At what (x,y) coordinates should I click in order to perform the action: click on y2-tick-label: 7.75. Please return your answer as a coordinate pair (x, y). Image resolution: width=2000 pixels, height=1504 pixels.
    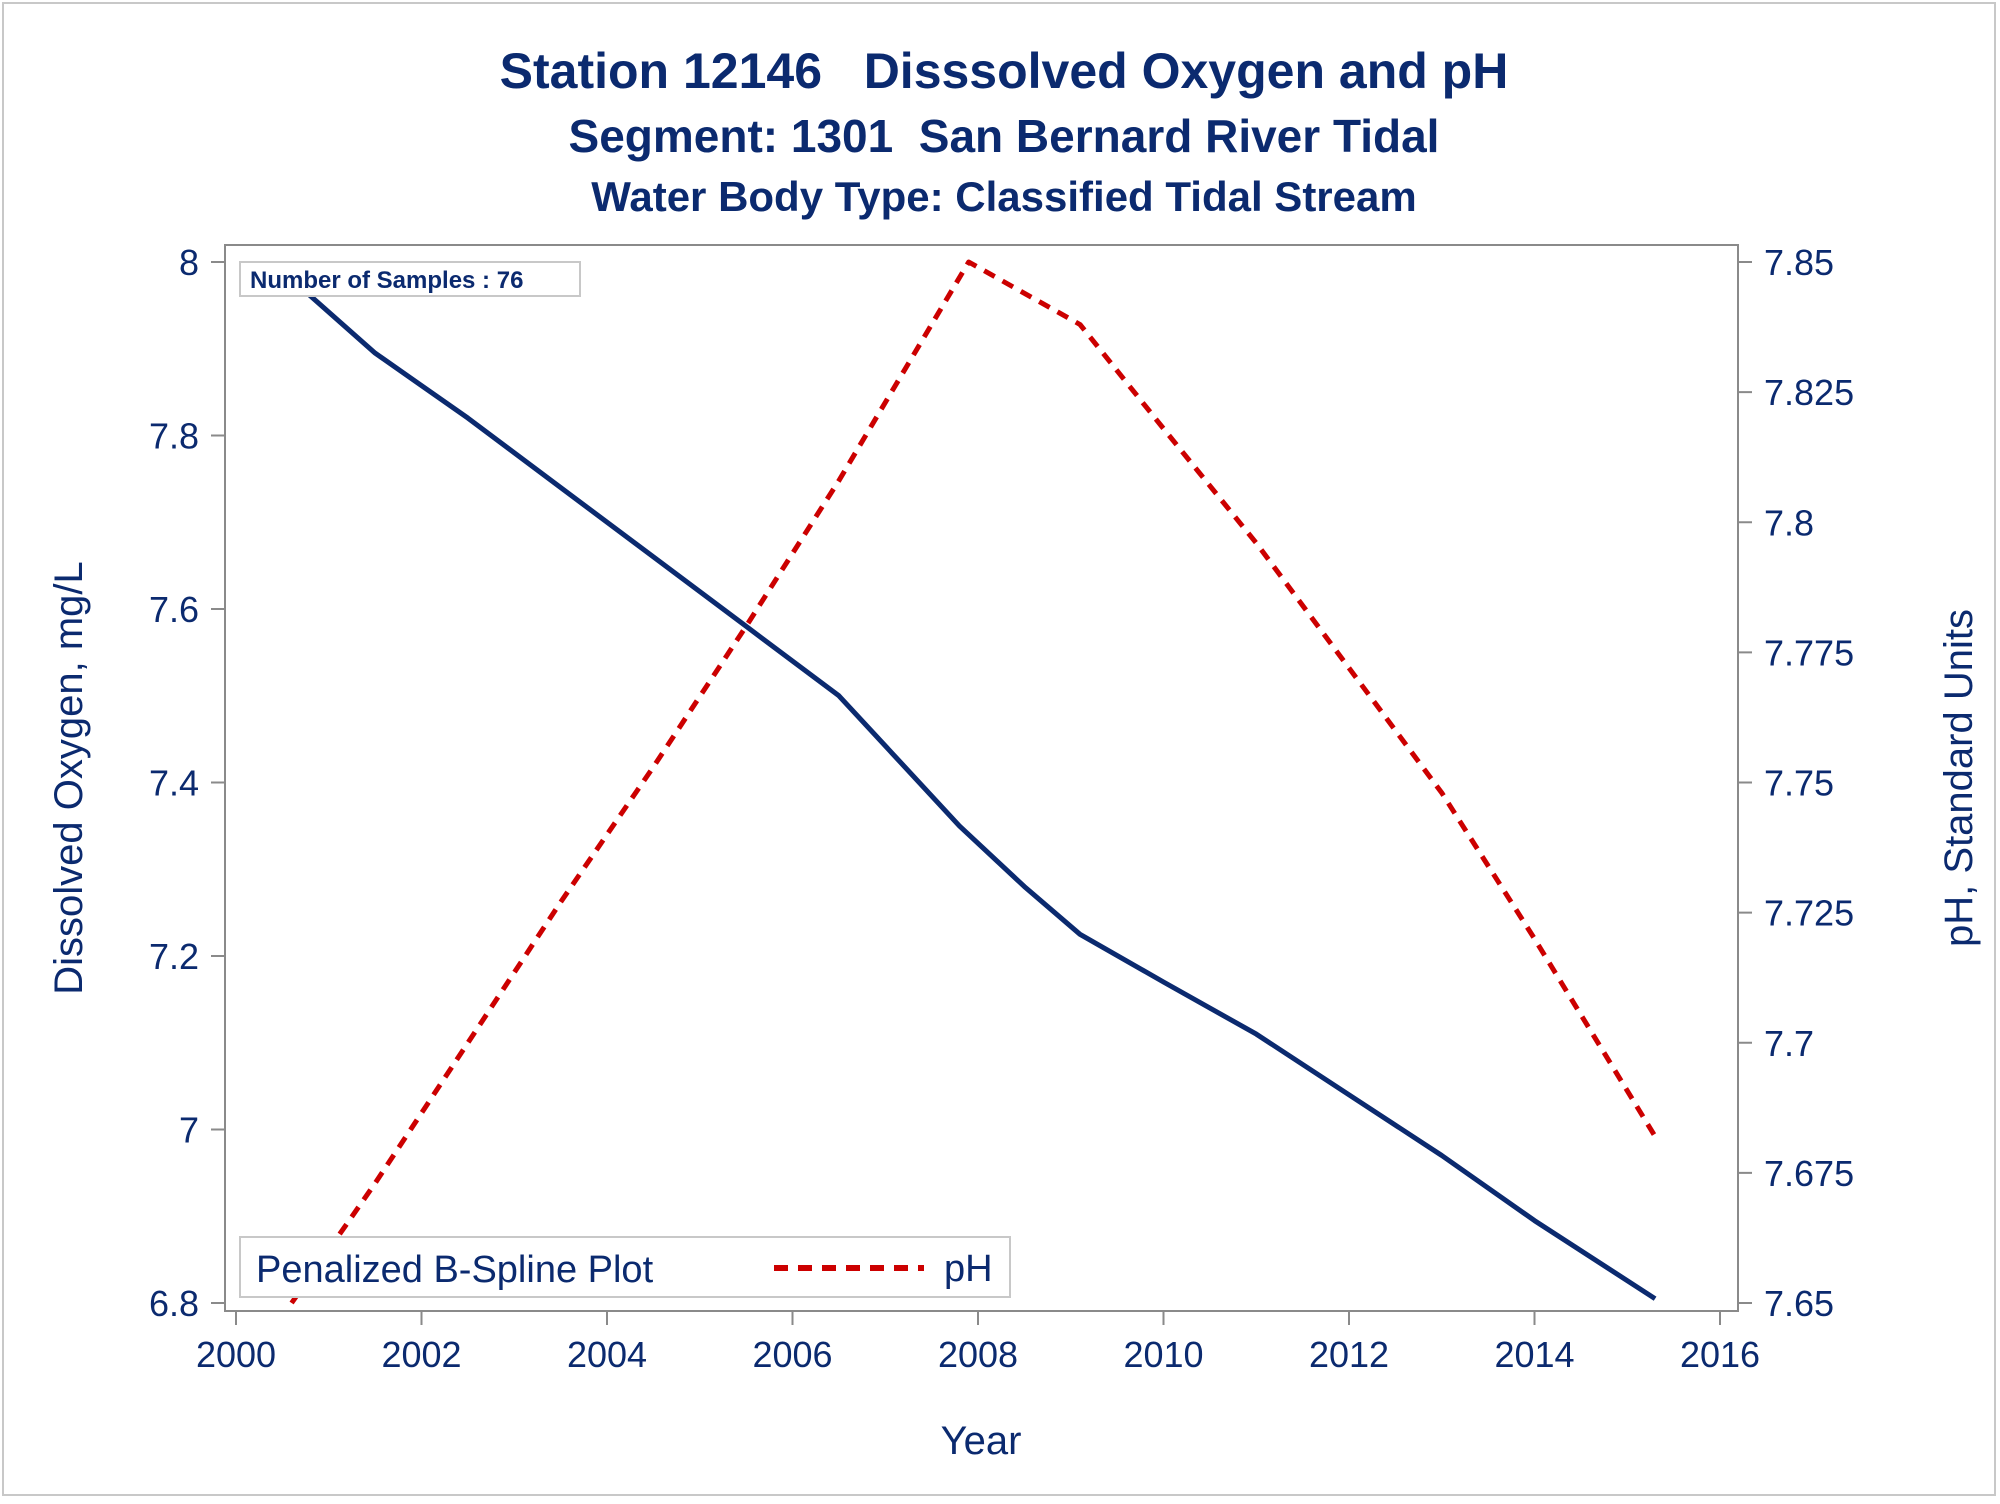
    Looking at the image, I should click on (1799, 783).